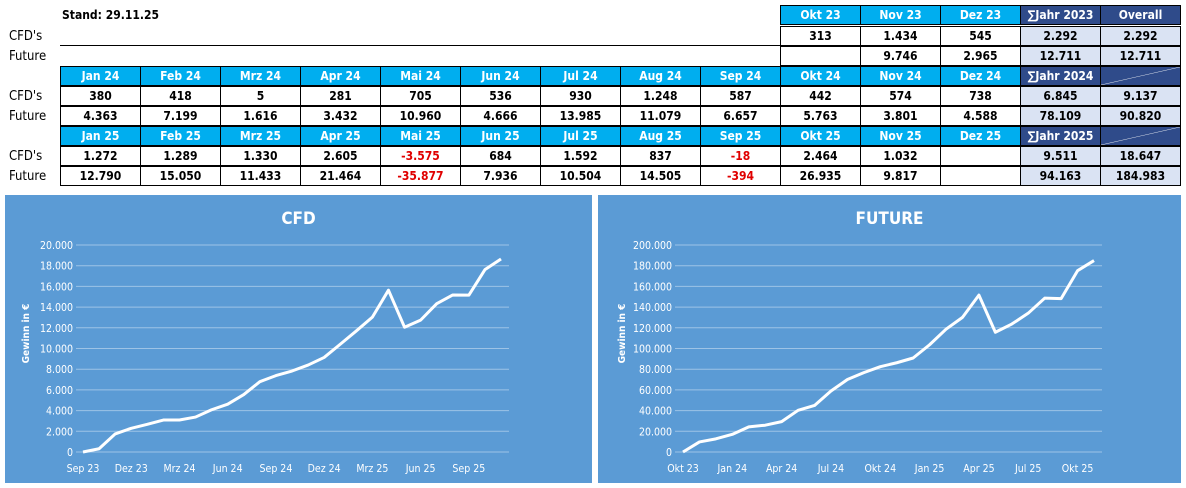 The image size is (1186, 488). I want to click on cfd-value: 1.592, so click(580, 156).